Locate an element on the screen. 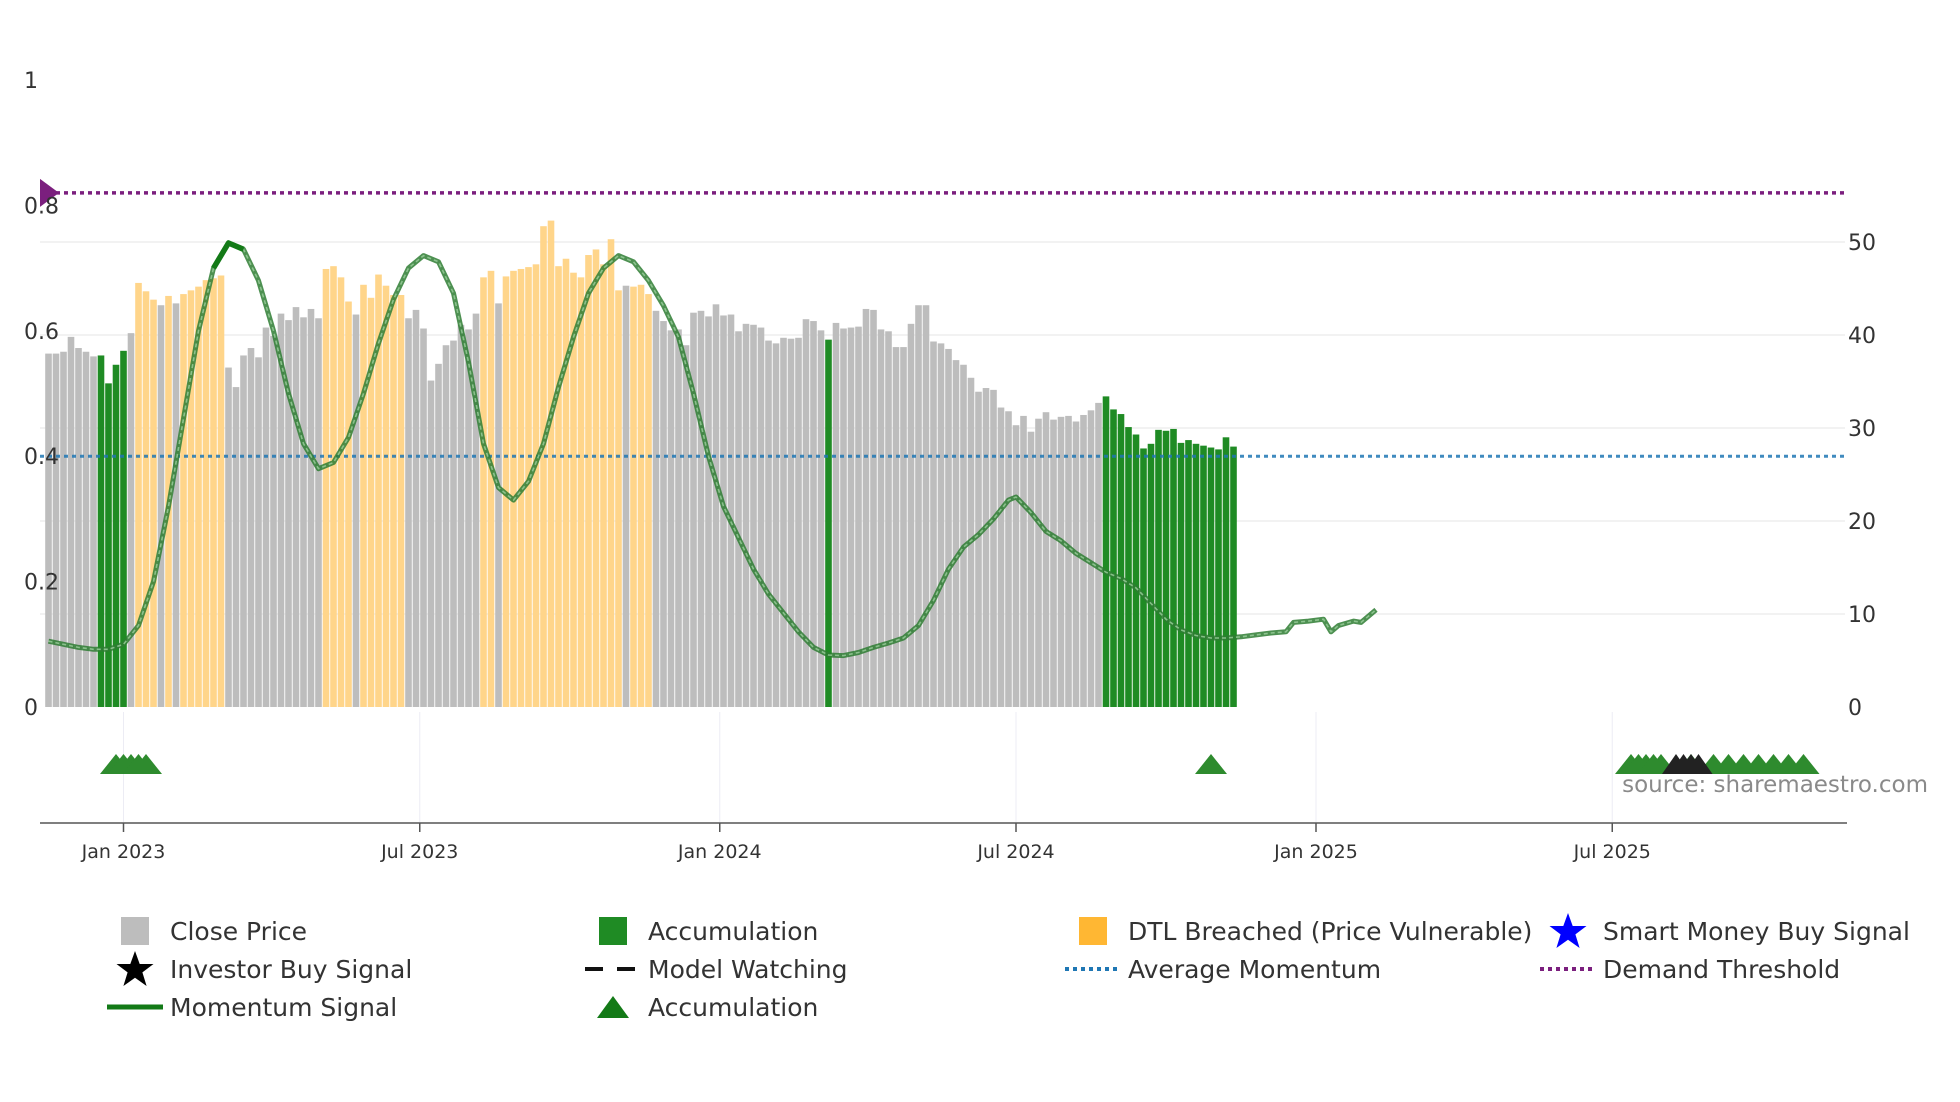 This screenshot has height=1102, width=1960. investor-buy-marker is located at coordinates (1698, 764).